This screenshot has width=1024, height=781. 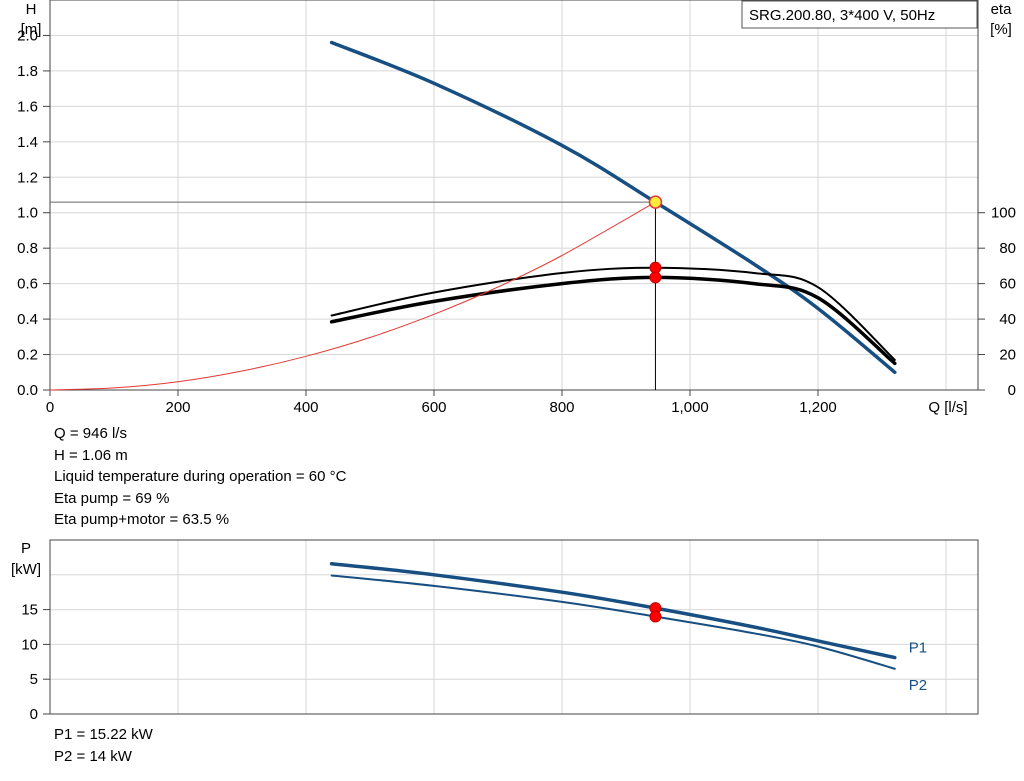 I want to click on x-tick-label: 1,200, so click(x=818, y=407).